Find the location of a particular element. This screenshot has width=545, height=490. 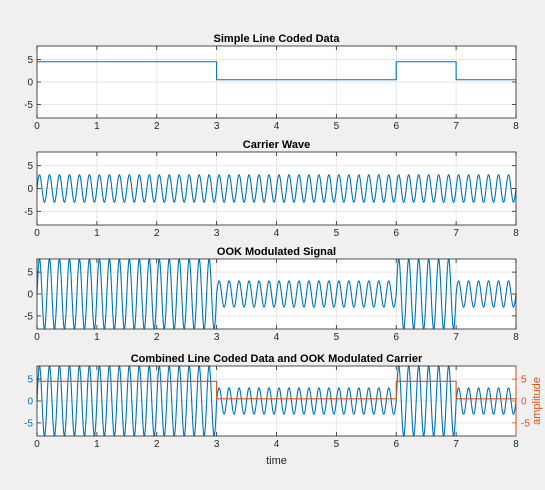

chart-title: Carrier Wave is located at coordinates (276, 145).